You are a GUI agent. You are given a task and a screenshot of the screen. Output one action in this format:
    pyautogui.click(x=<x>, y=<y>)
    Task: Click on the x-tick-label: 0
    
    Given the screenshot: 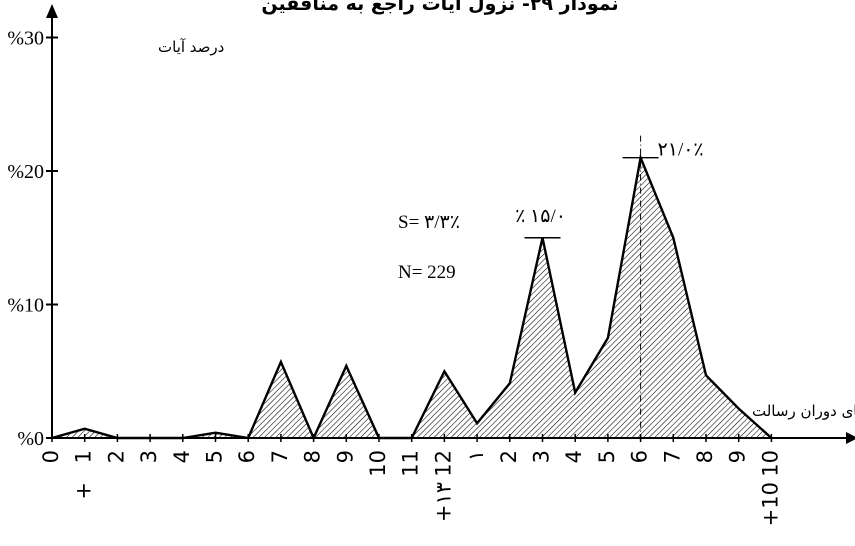 What is the action you would take?
    pyautogui.click(x=51, y=456)
    